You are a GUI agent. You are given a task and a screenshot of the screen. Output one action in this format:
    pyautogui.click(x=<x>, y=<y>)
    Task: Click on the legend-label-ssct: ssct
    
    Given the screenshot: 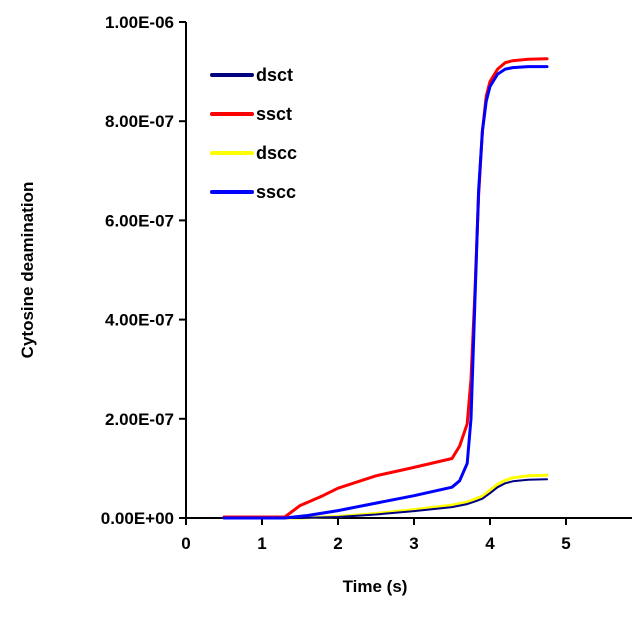 What is the action you would take?
    pyautogui.click(x=274, y=114)
    